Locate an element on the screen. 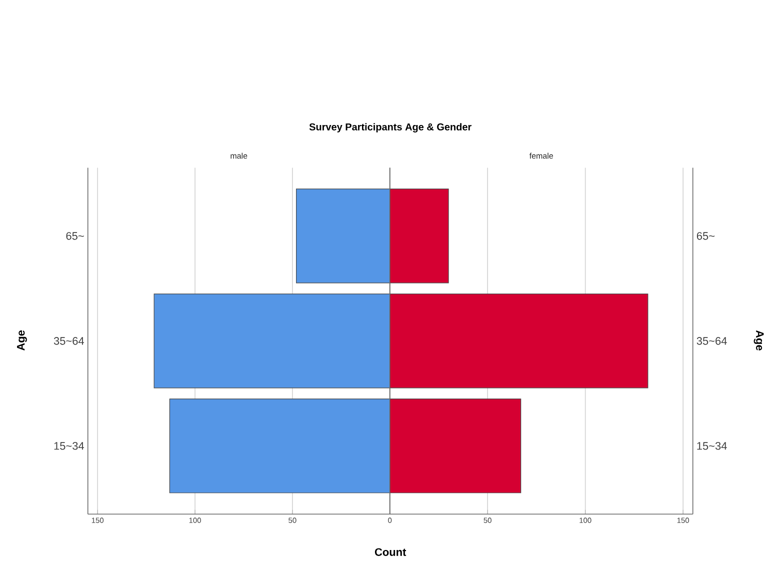 This screenshot has height=564, width=767. x-axis-title: Count is located at coordinates (390, 552).